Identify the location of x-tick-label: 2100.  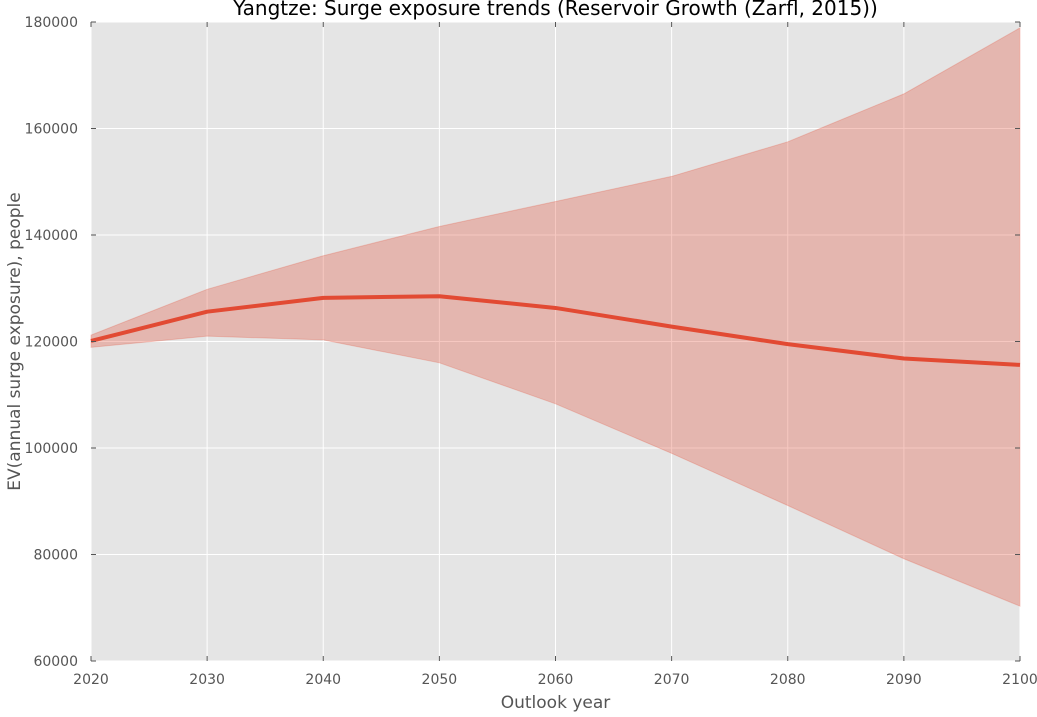
(1019, 680).